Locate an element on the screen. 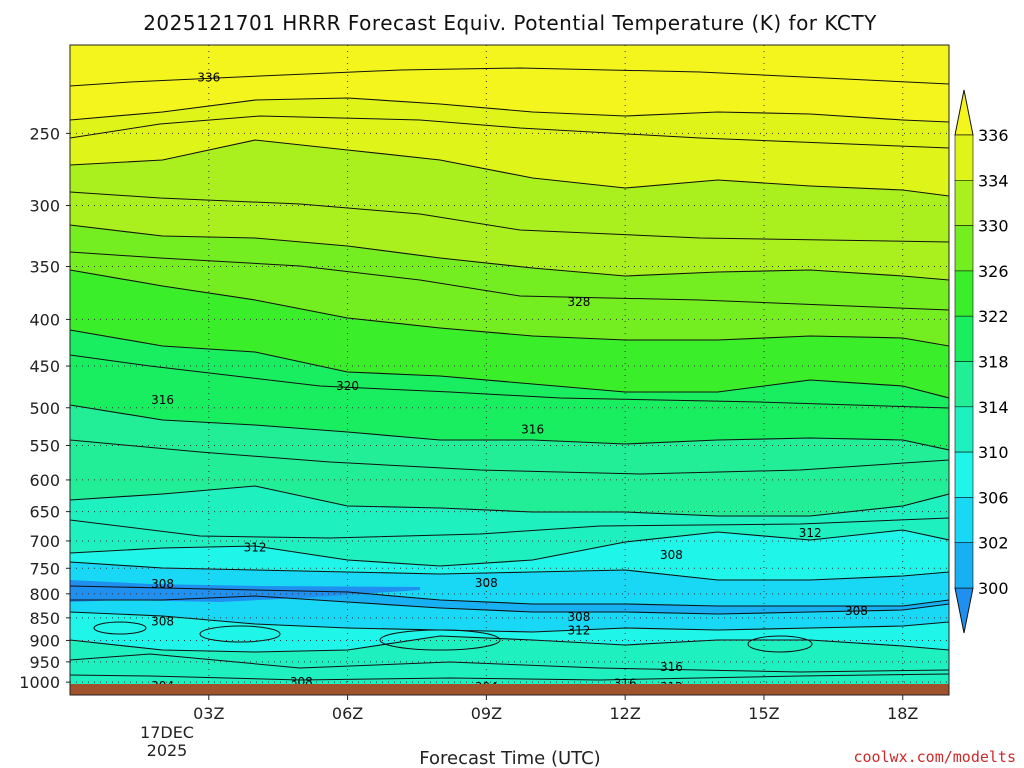  y-tick-label: 500 is located at coordinates (44, 408).